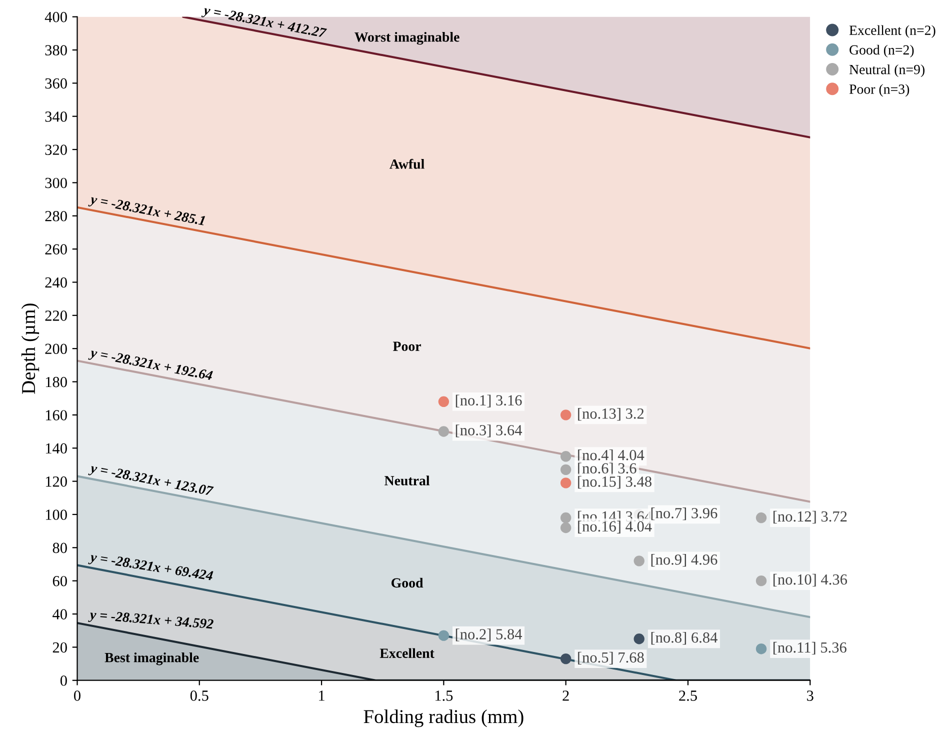 This screenshot has width=942, height=730. Describe the element at coordinates (56, 116) in the screenshot. I see `y-tick-label: 340` at that location.